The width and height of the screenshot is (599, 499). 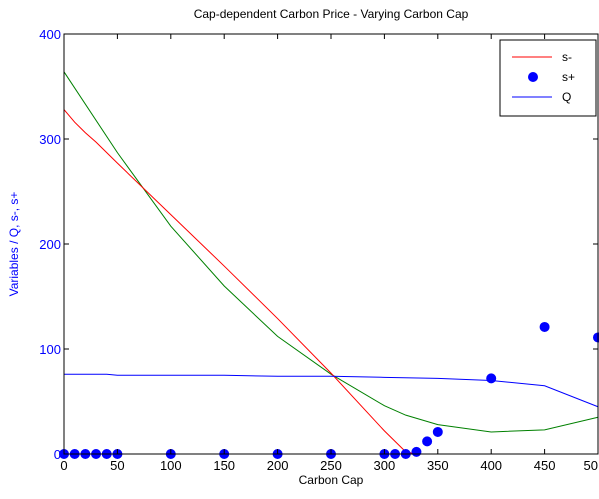 What do you see at coordinates (533, 77) in the screenshot?
I see `legend-swatch-marker` at bounding box center [533, 77].